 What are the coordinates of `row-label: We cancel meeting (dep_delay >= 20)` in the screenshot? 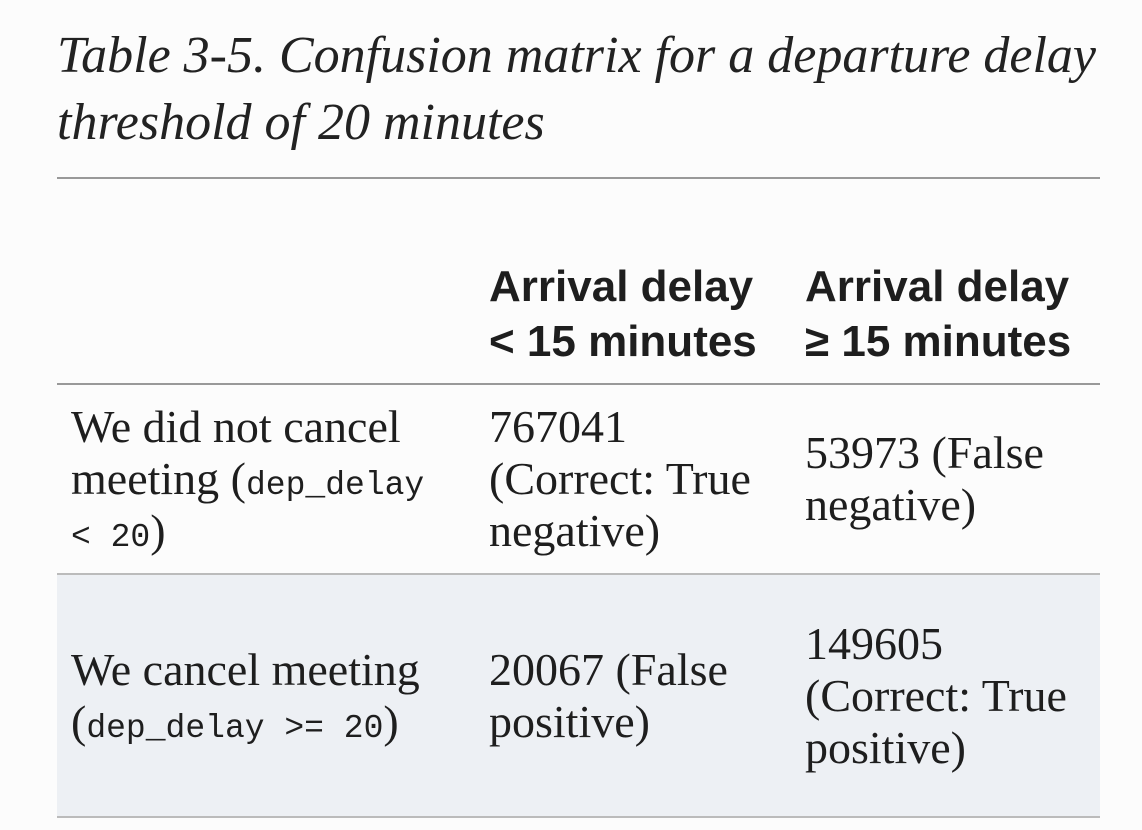 It's located at (266, 696).